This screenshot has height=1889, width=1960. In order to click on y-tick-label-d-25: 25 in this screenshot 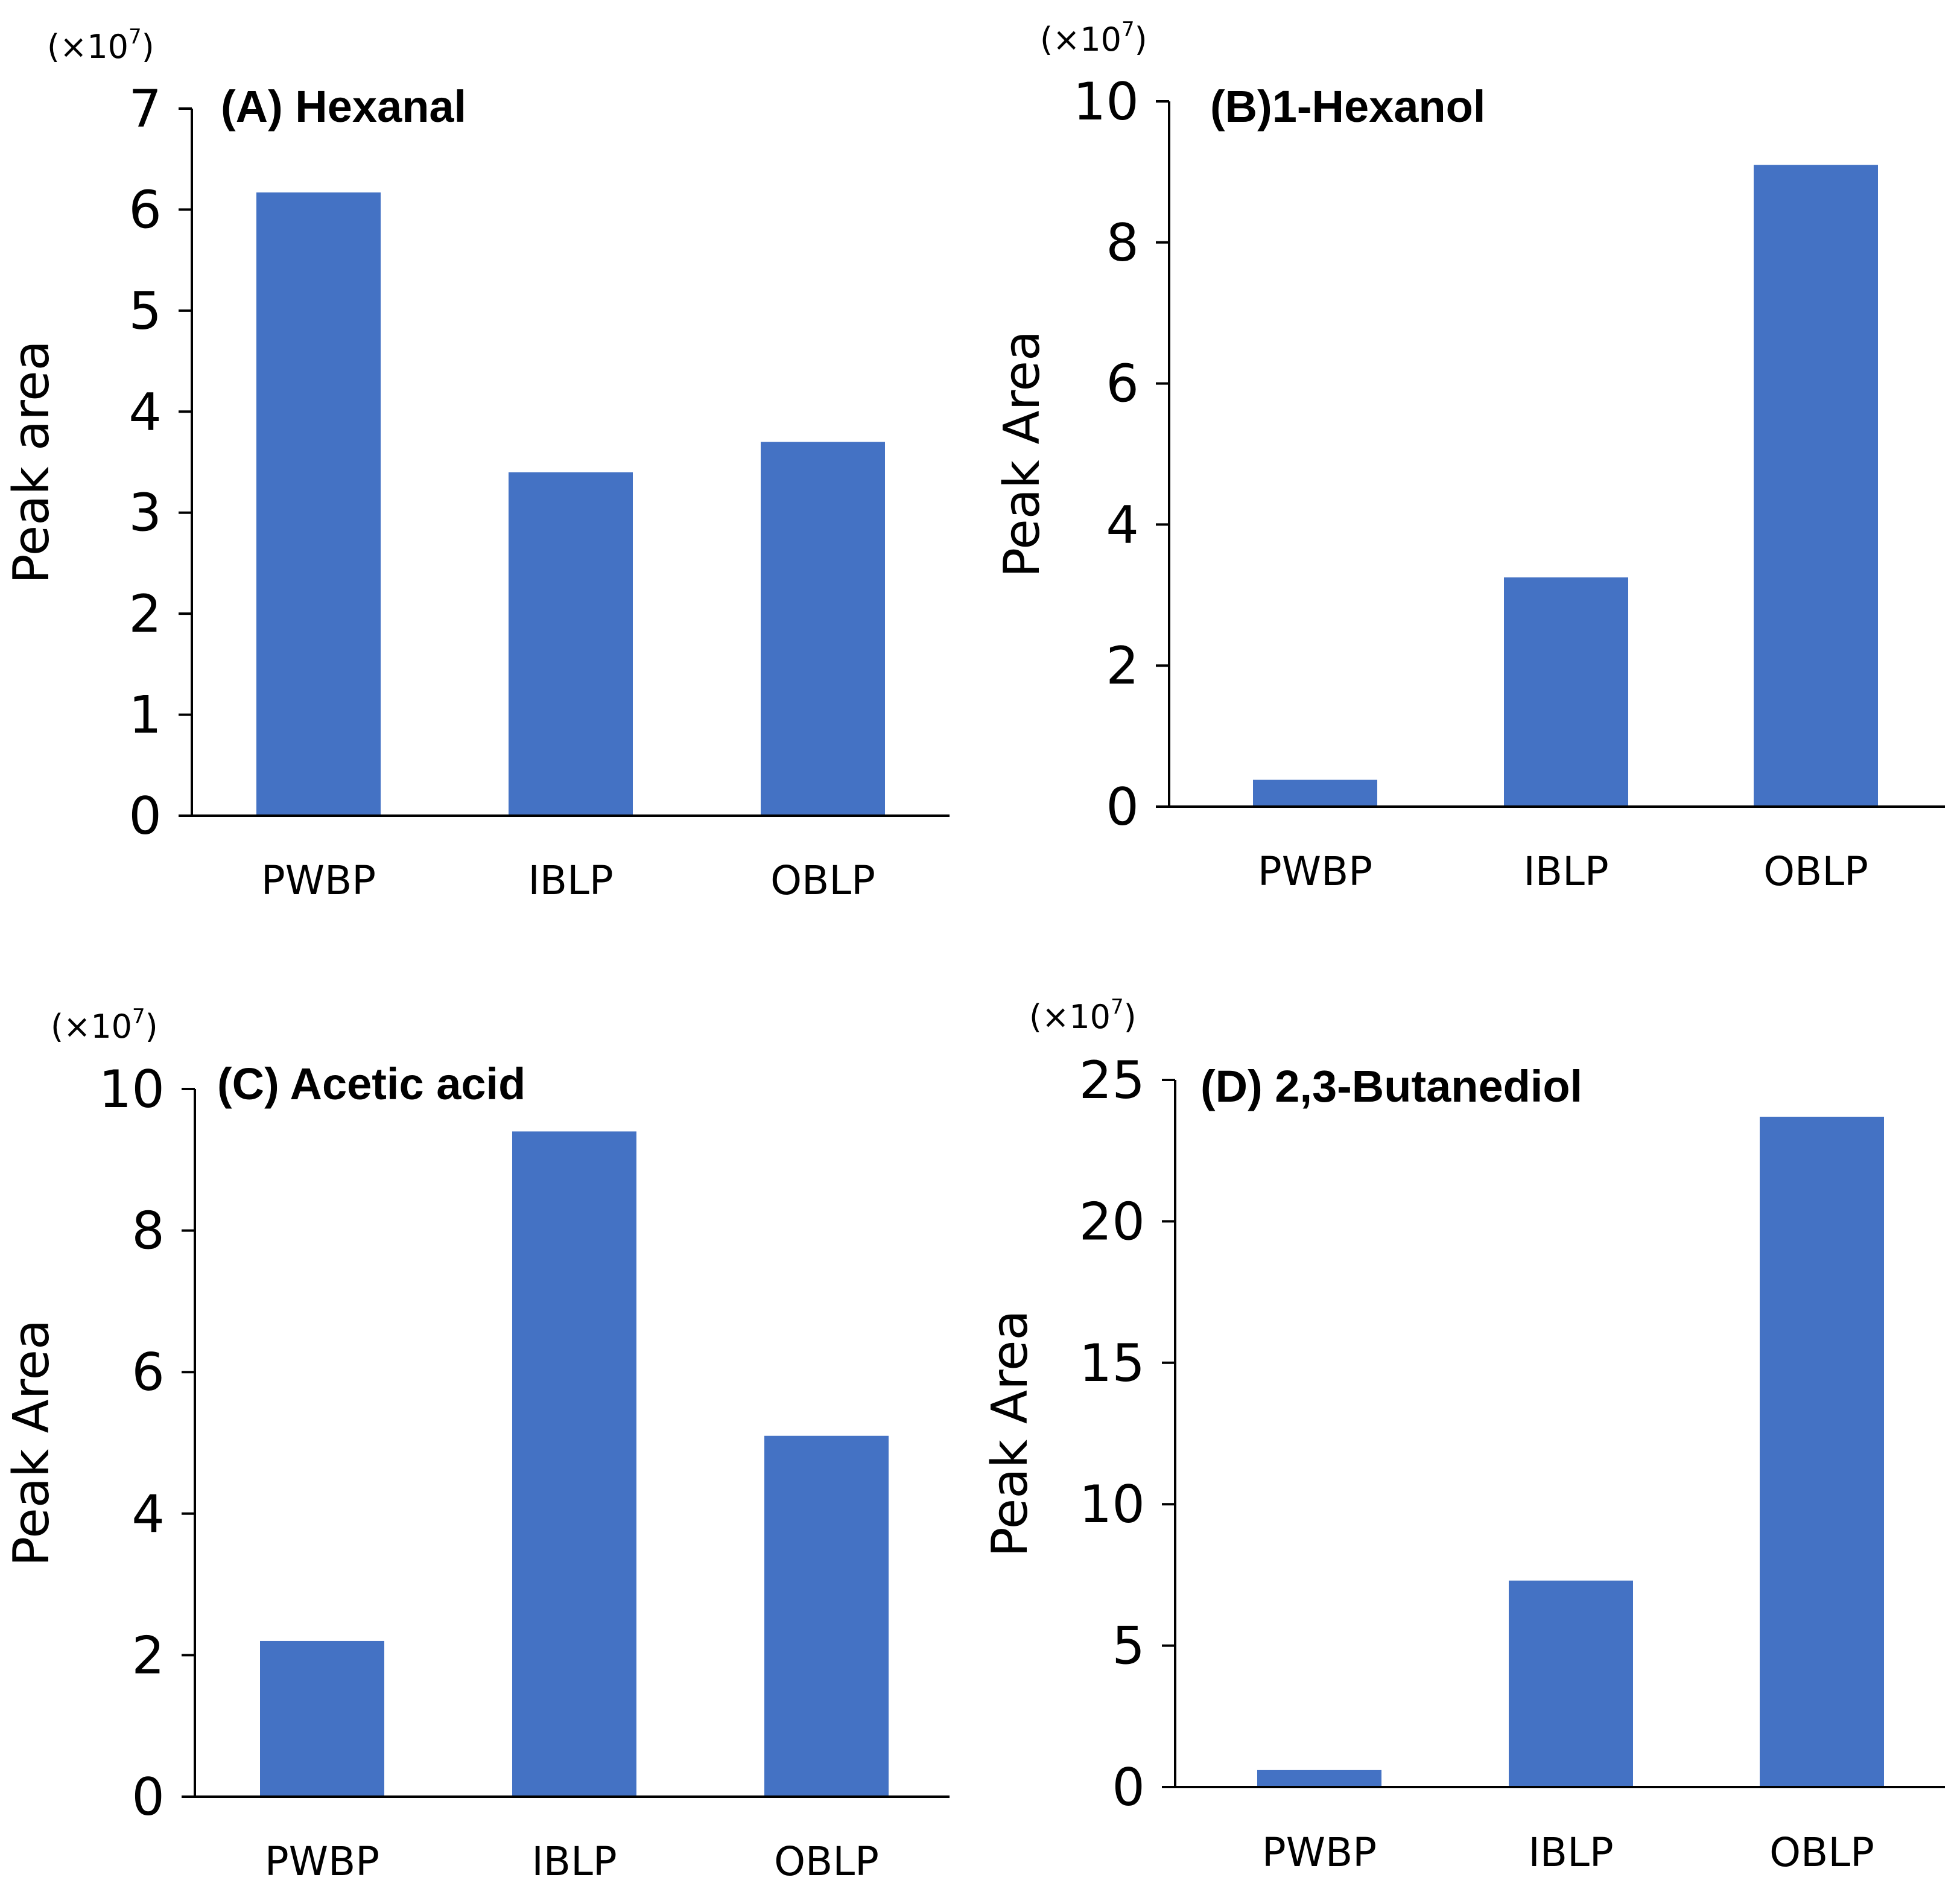, I will do `click(1112, 1080)`.